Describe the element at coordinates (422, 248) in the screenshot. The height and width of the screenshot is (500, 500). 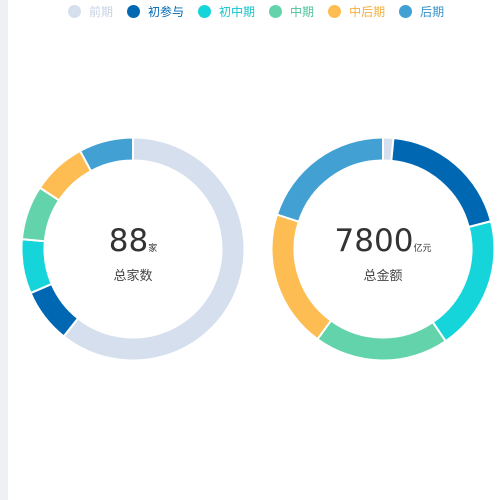
I see `center-unit: 亿元` at that location.